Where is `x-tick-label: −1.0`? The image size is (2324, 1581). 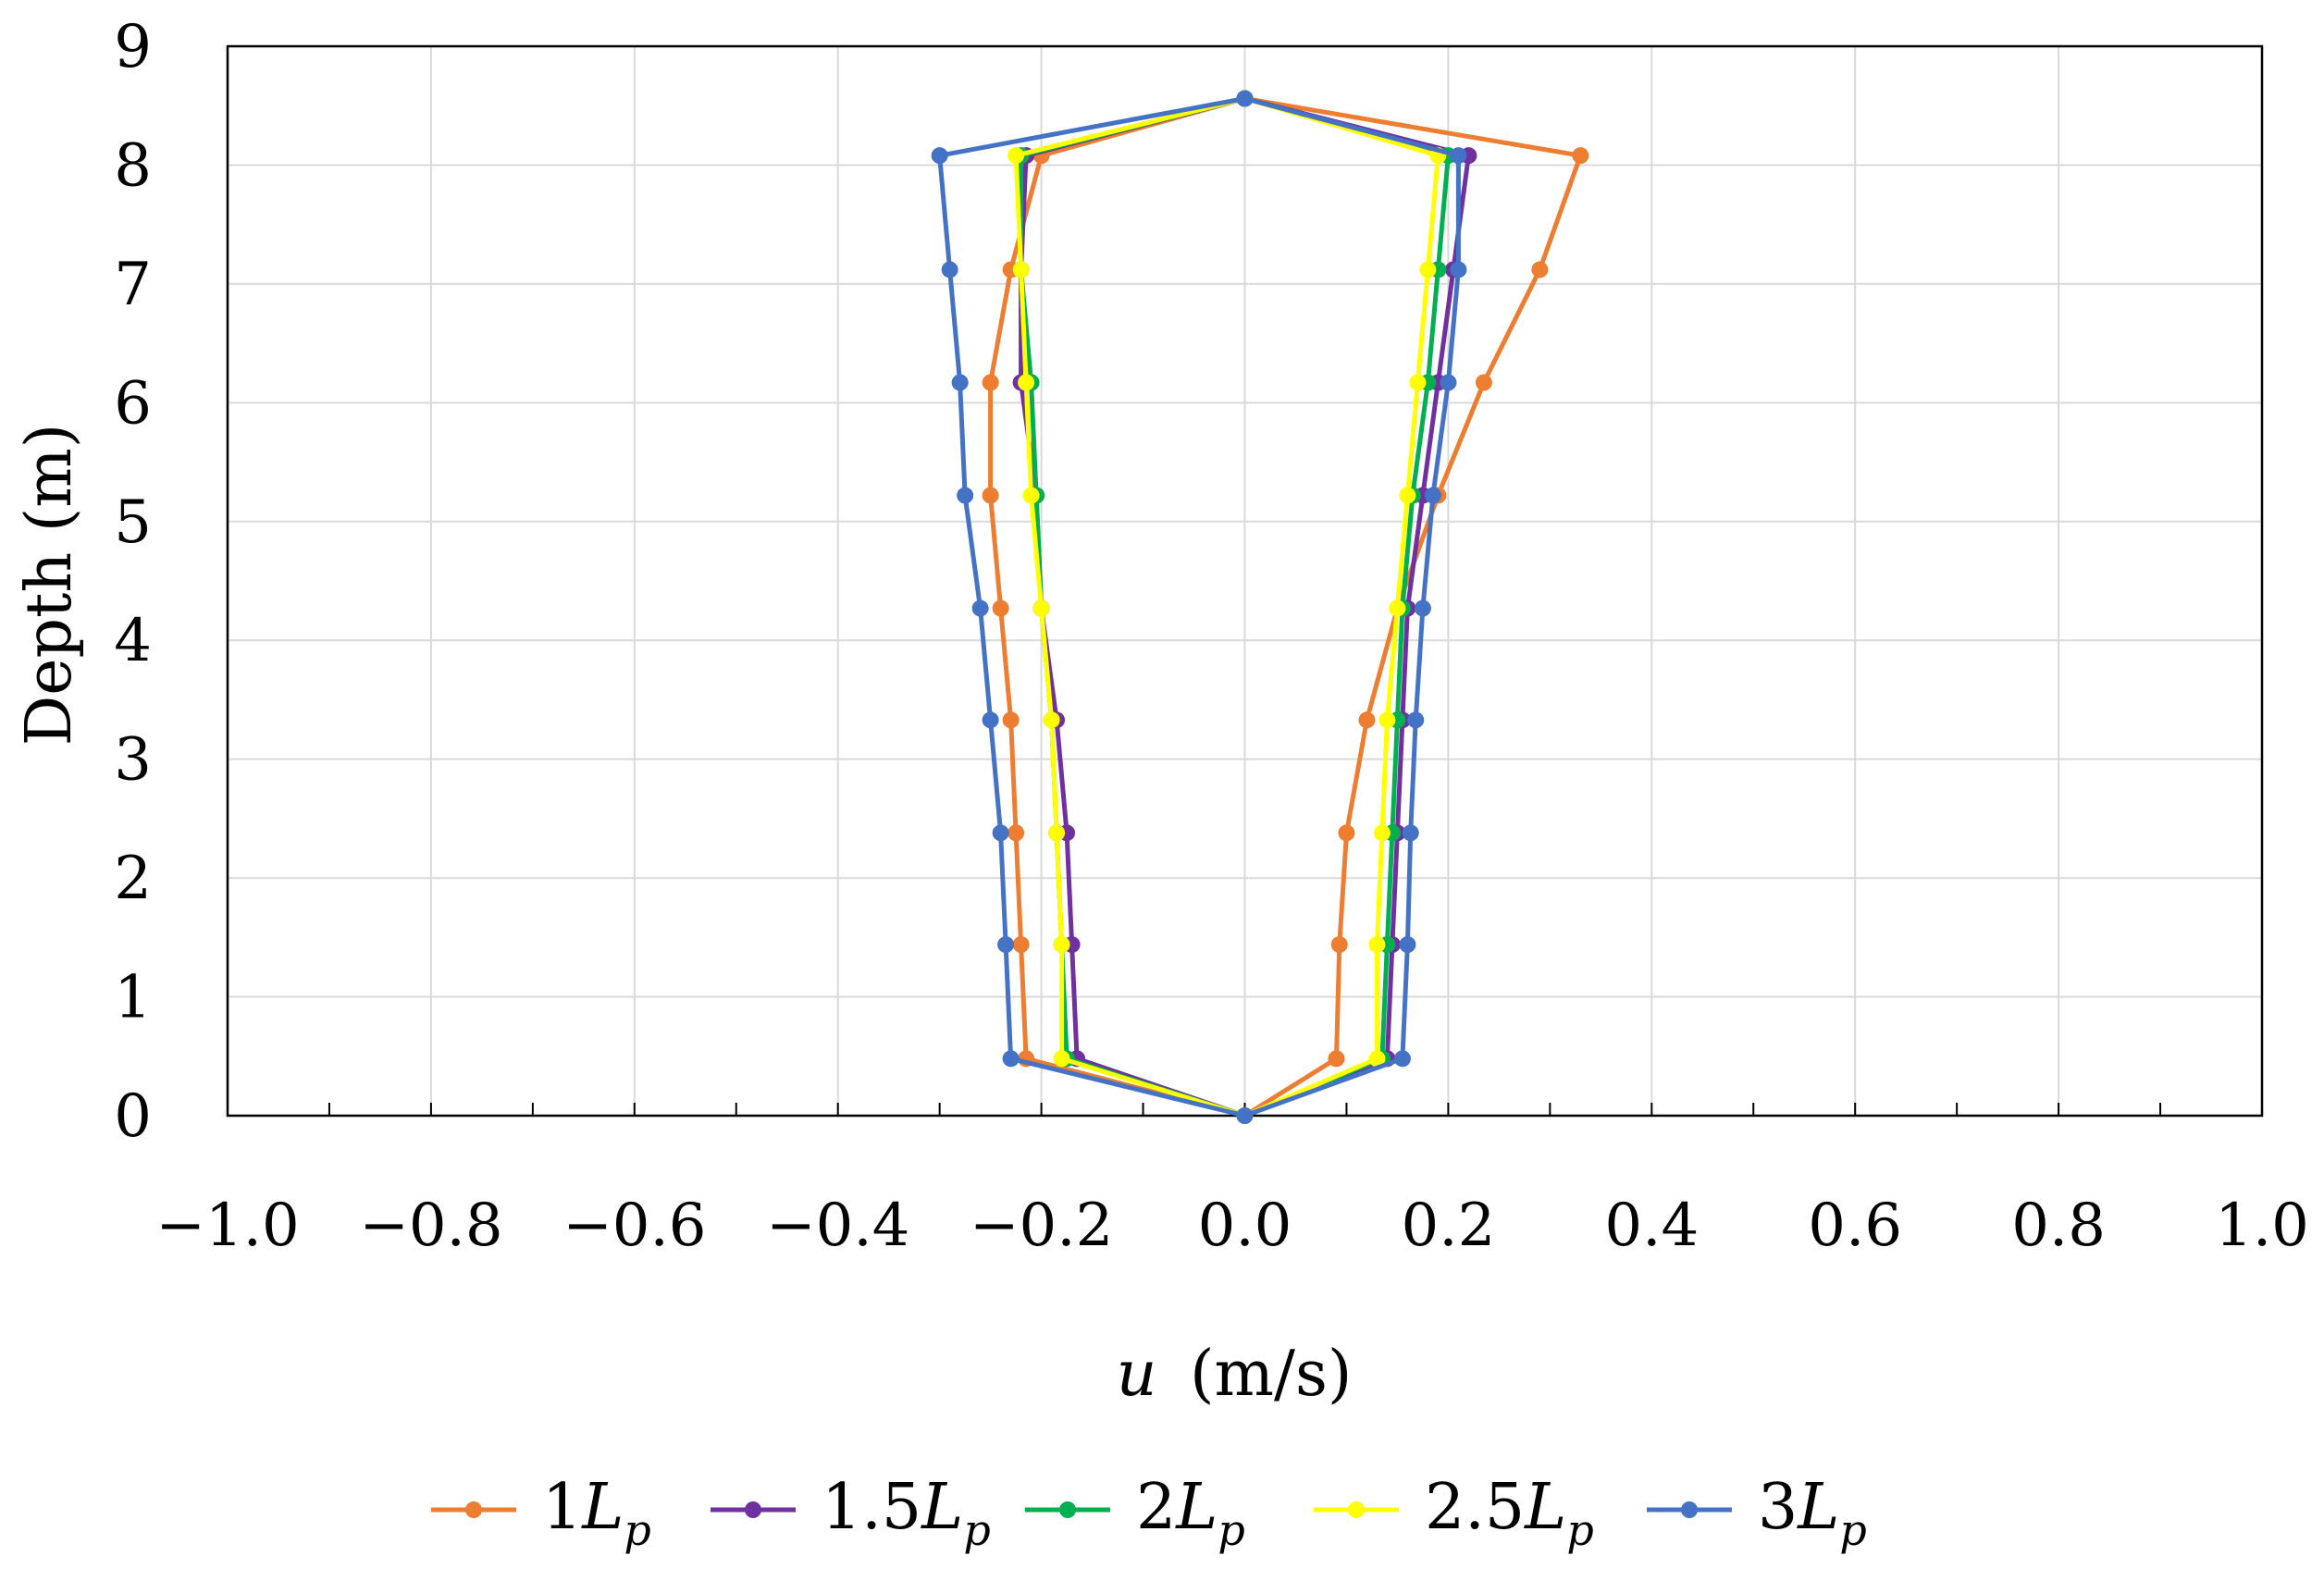 x-tick-label: −1.0 is located at coordinates (227, 1226).